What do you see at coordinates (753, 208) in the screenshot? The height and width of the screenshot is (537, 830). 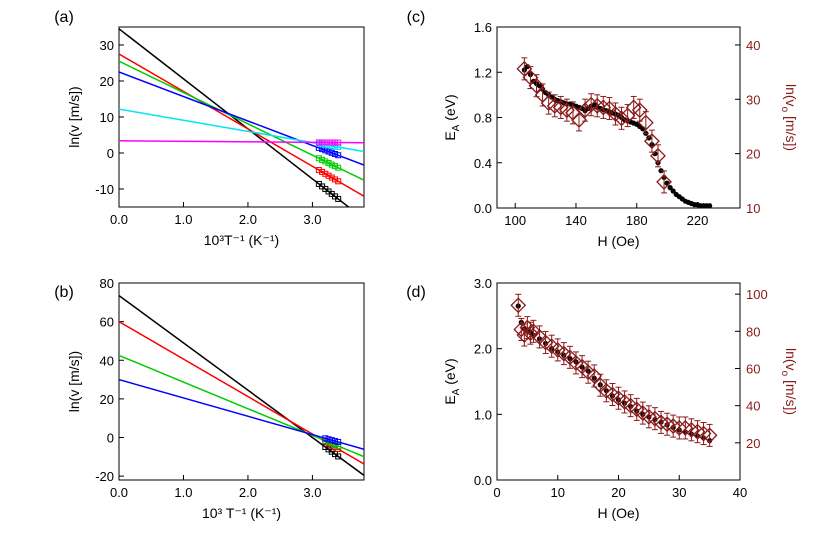 I see `y2-tick-label: 10` at bounding box center [753, 208].